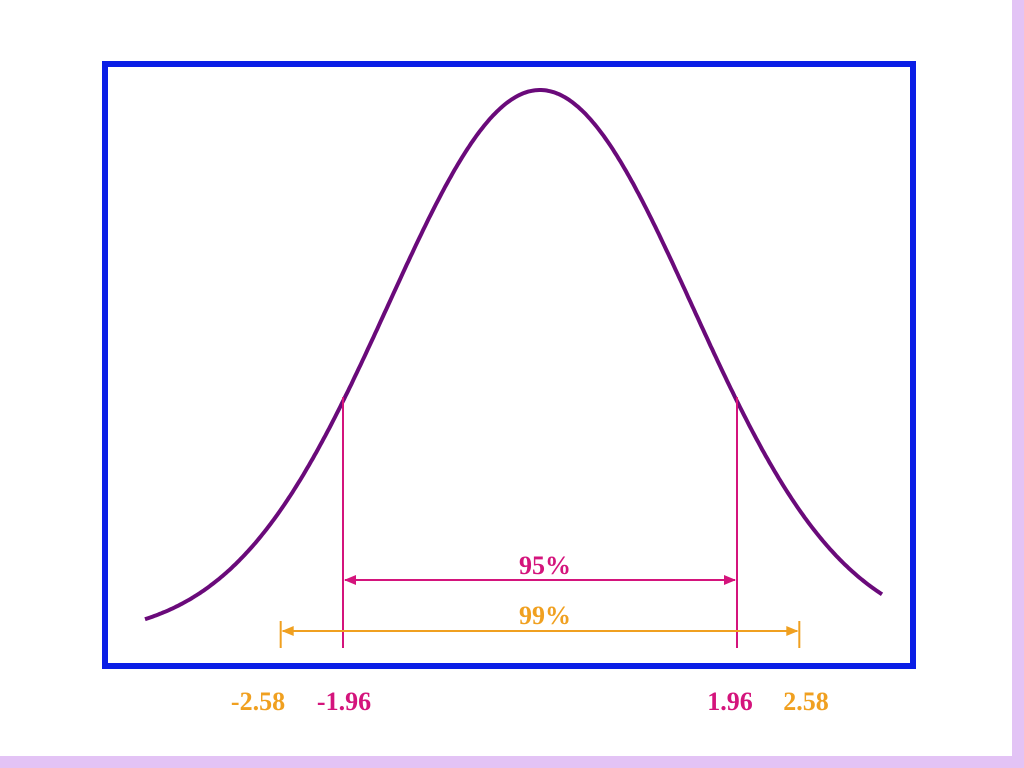 The width and height of the screenshot is (1024, 768). I want to click on tick-label-lower-95: -1.96, so click(344, 701).